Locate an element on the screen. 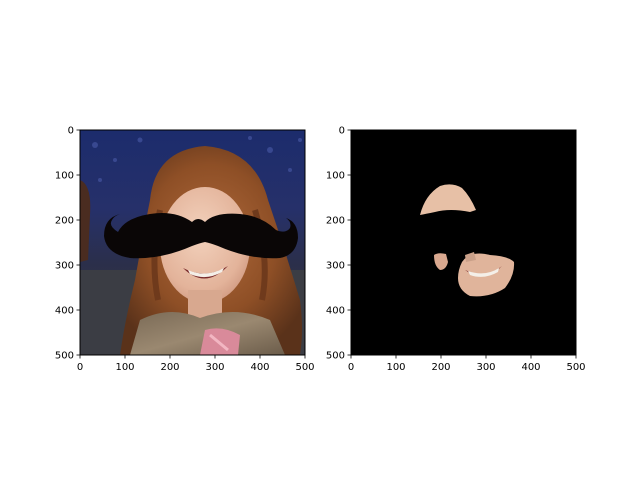  left-y-axis: 0 100 200 300 400 500 is located at coordinates (67, 244).